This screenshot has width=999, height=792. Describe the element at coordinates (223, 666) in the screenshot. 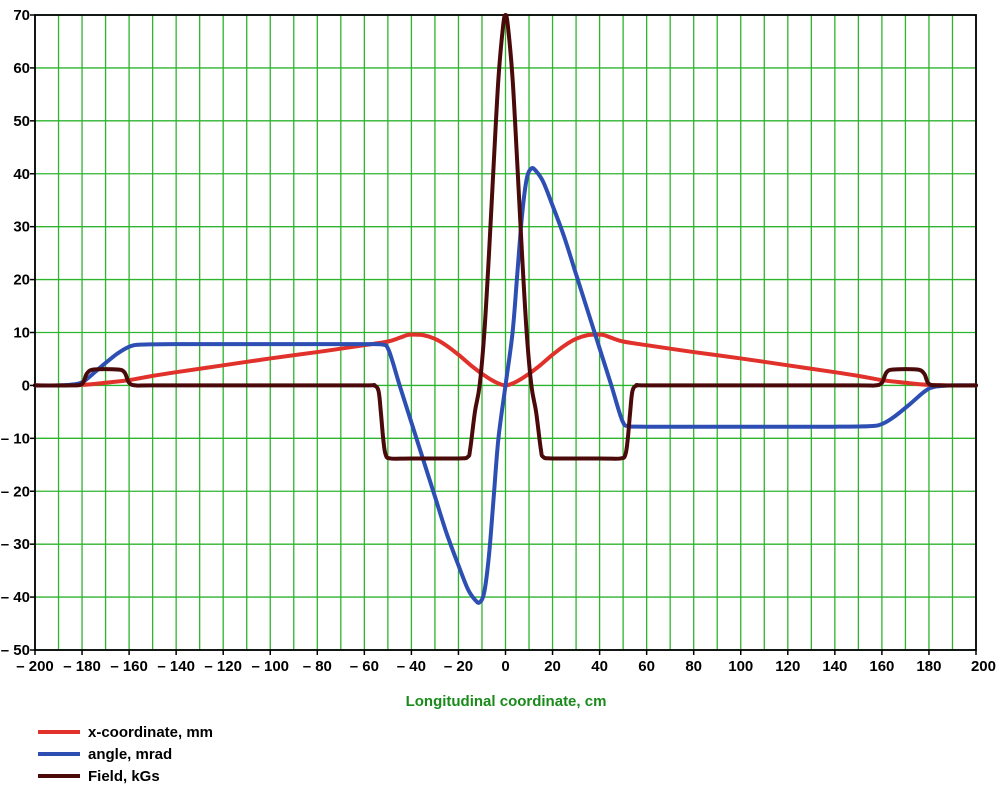

I see `x-tick-label: – 120` at that location.